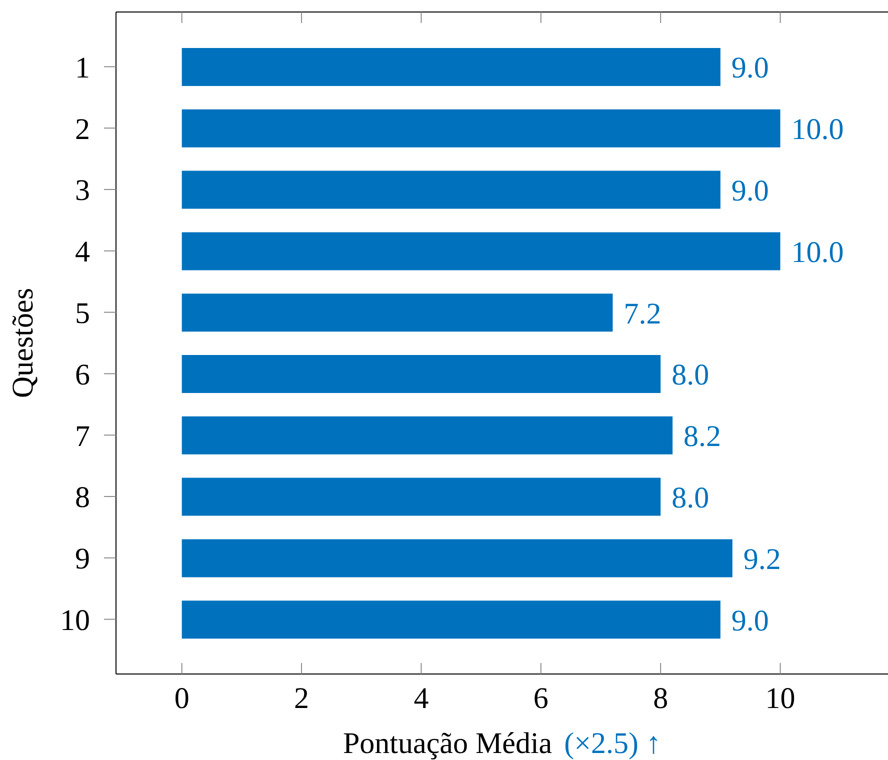 This screenshot has height=760, width=888. I want to click on y-tick-label: 10, so click(75, 620).